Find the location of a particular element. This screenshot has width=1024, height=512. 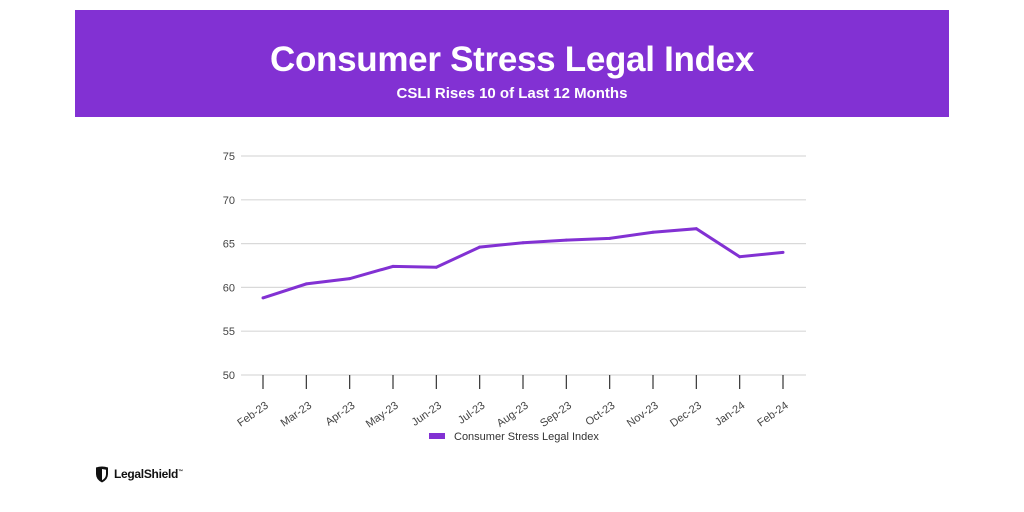

chart-subtitle: CSLI Rises 10 of Last 12 Months is located at coordinates (512, 93).